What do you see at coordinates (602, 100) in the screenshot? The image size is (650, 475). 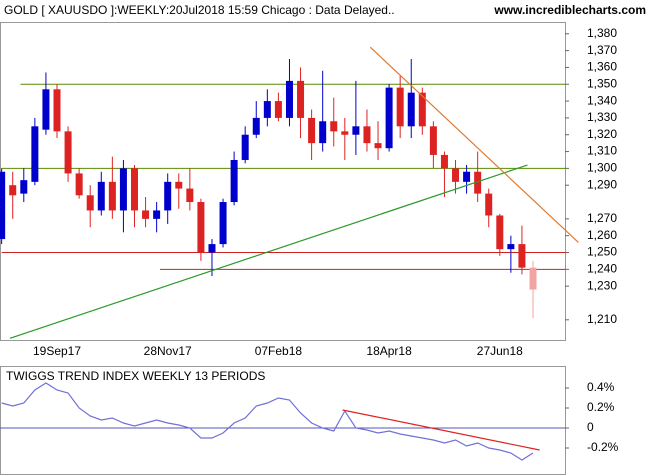 I see `y-tick-label: 1,340` at bounding box center [602, 100].